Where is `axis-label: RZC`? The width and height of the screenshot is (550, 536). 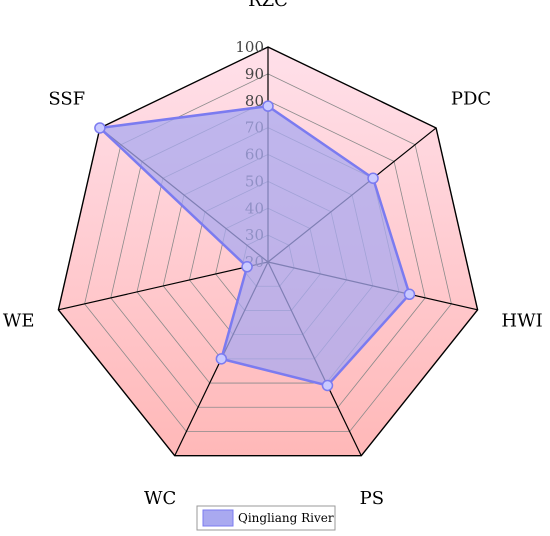
axis-label: RZC is located at coordinates (268, 5).